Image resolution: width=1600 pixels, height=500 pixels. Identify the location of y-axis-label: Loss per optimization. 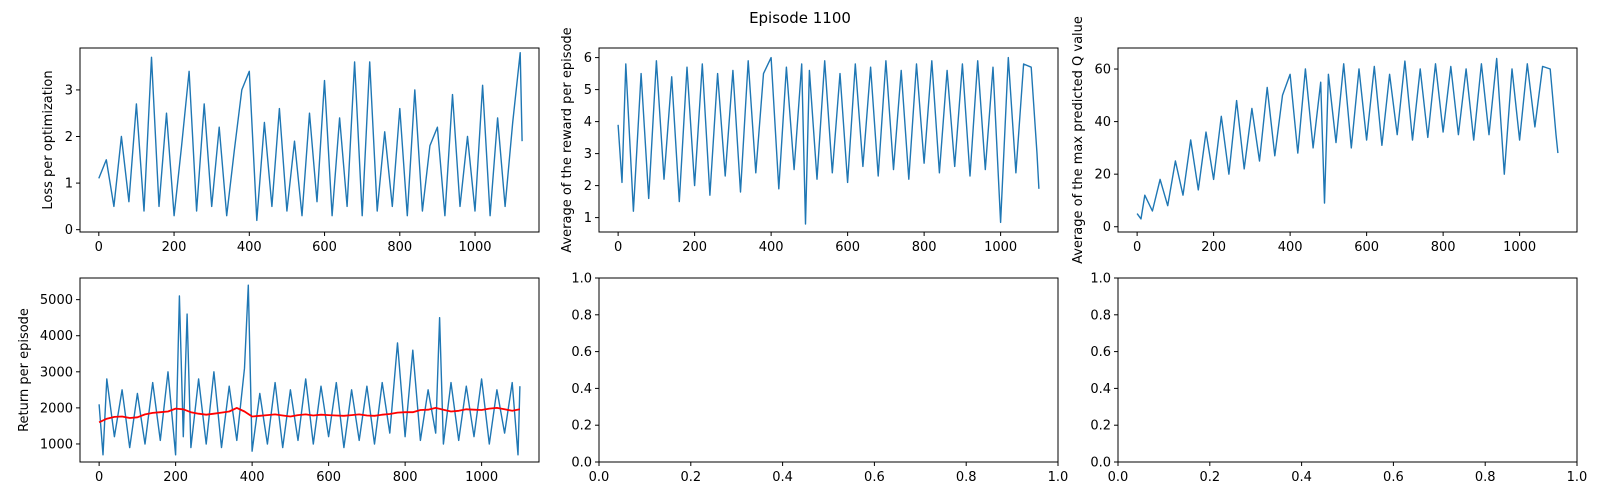
(48, 139).